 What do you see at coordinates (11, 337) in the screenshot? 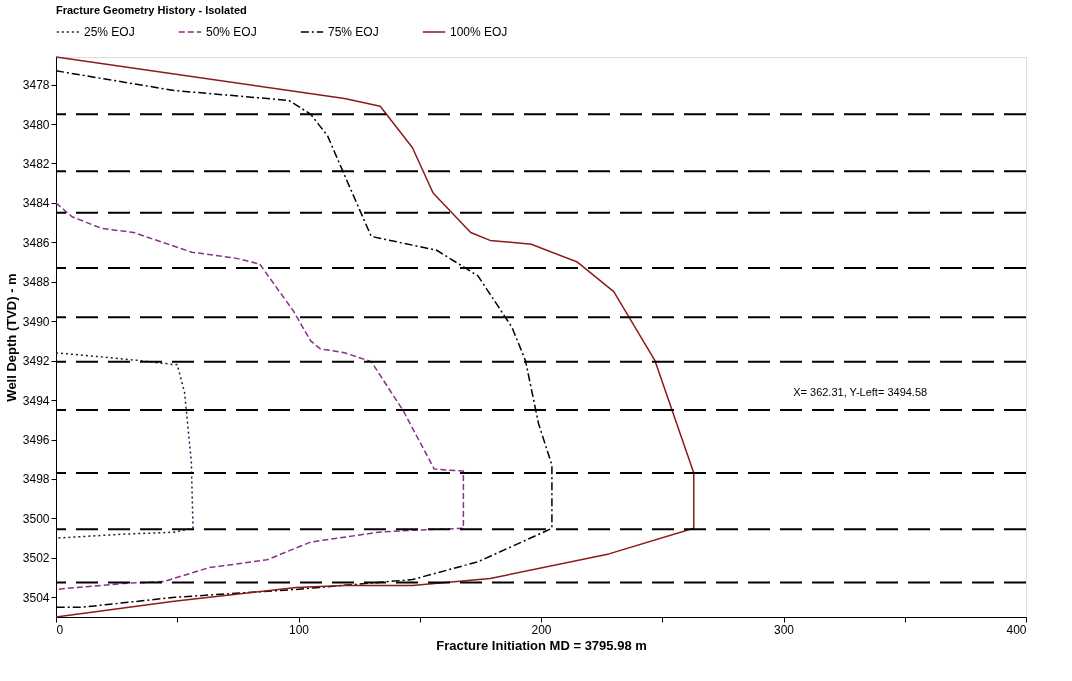
I see `y-axis-title: Well Depth (TVD) - m` at bounding box center [11, 337].